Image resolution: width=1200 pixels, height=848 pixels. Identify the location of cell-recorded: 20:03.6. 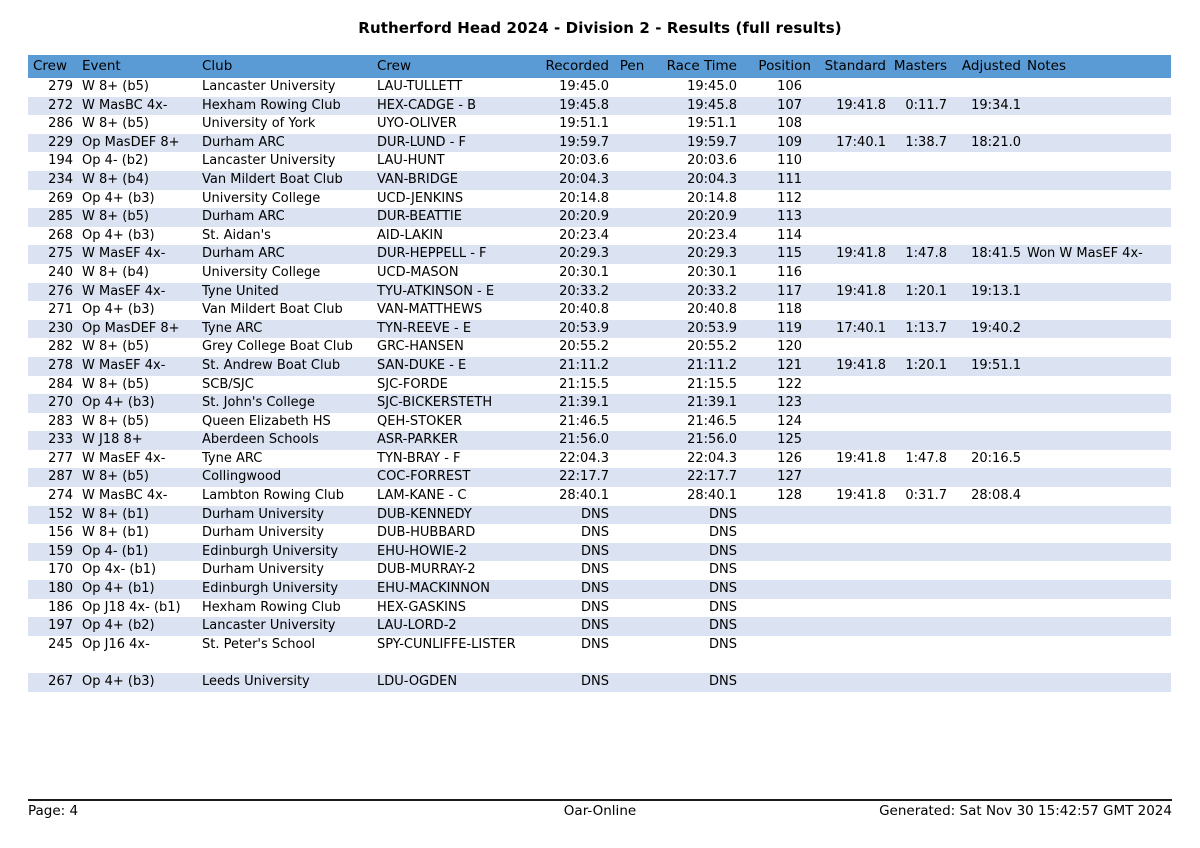
(584, 161).